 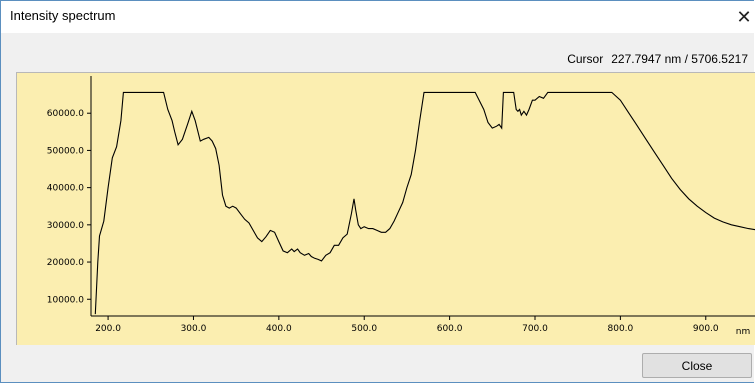 I want to click on cursor-readout: Cursor 227.7947 nm / 5706.5217, so click(x=653, y=59).